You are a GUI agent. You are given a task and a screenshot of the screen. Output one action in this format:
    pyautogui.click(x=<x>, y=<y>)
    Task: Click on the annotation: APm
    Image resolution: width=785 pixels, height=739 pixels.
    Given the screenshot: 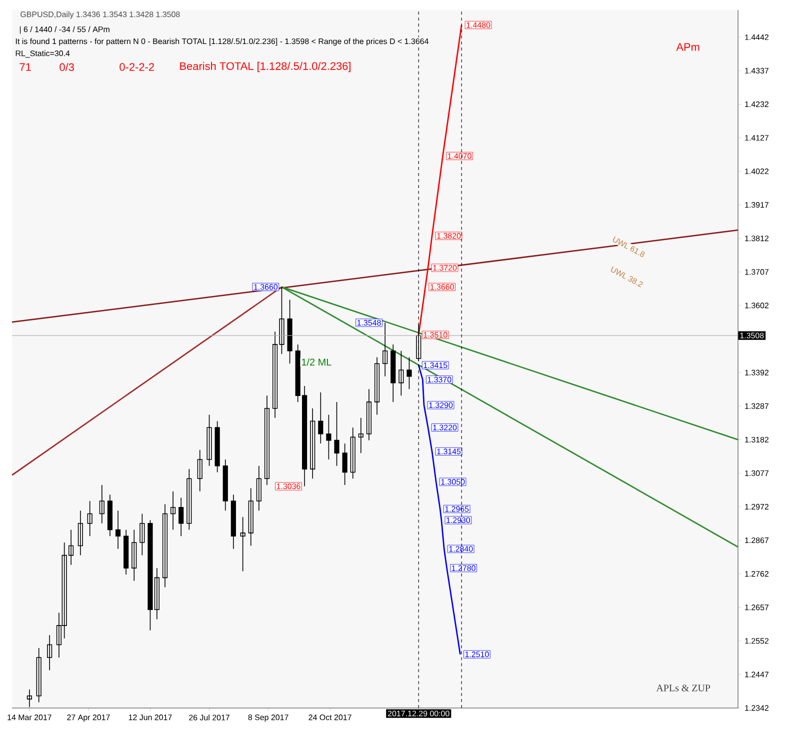 What is the action you would take?
    pyautogui.click(x=688, y=47)
    